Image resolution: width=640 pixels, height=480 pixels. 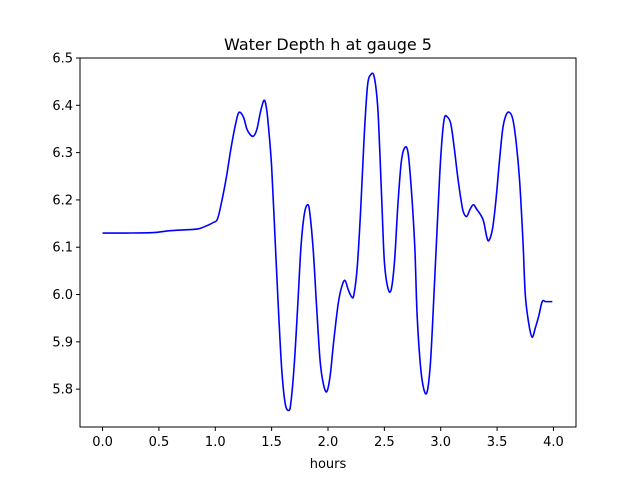 I want to click on x-tick-label: 3.5, so click(x=497, y=442).